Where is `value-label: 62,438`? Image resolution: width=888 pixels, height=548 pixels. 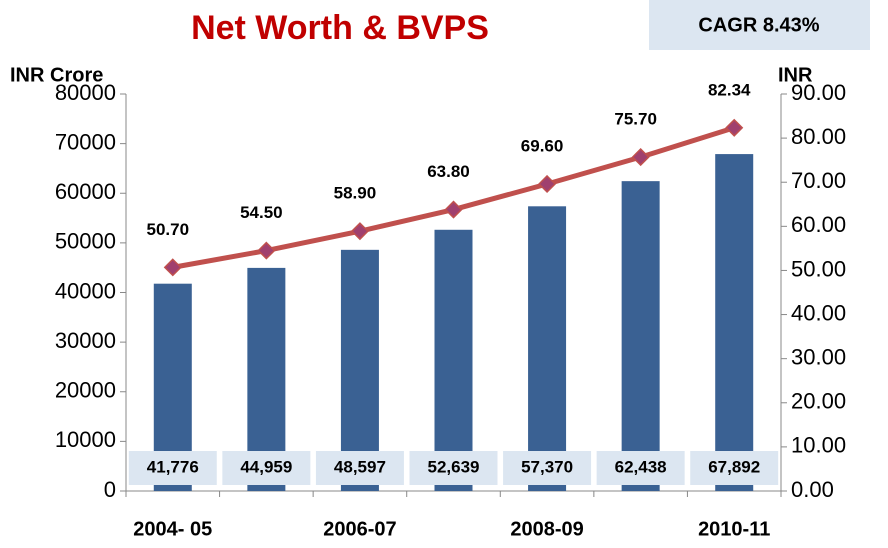
value-label: 62,438 is located at coordinates (641, 466).